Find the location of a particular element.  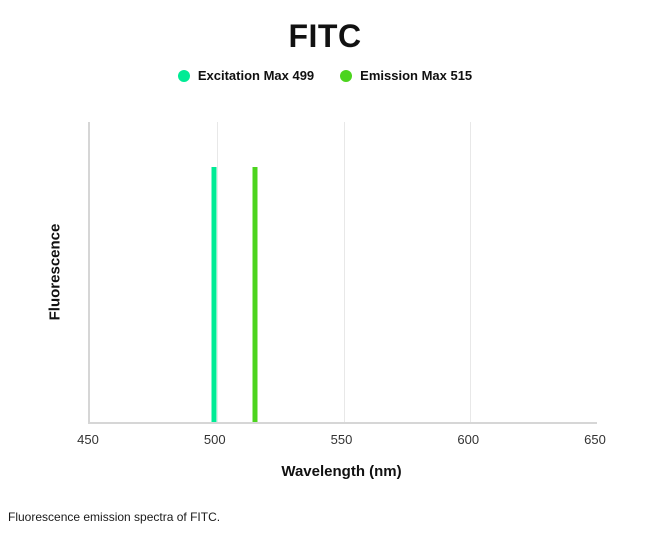

x-tick-label-650: 650 is located at coordinates (595, 439).